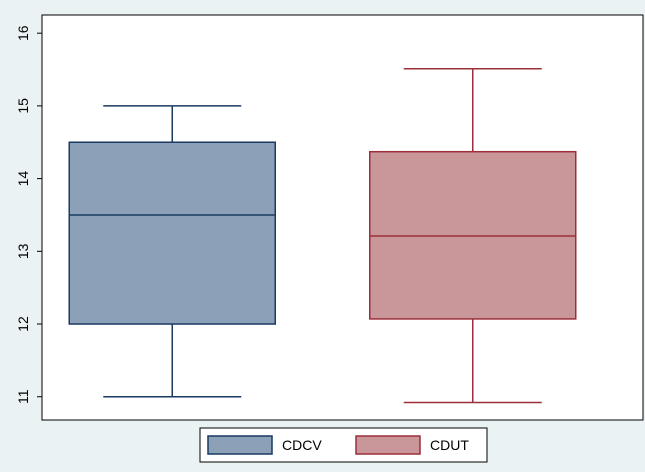 This screenshot has width=645, height=472. Describe the element at coordinates (23, 106) in the screenshot. I see `y-tick-label: 15` at that location.